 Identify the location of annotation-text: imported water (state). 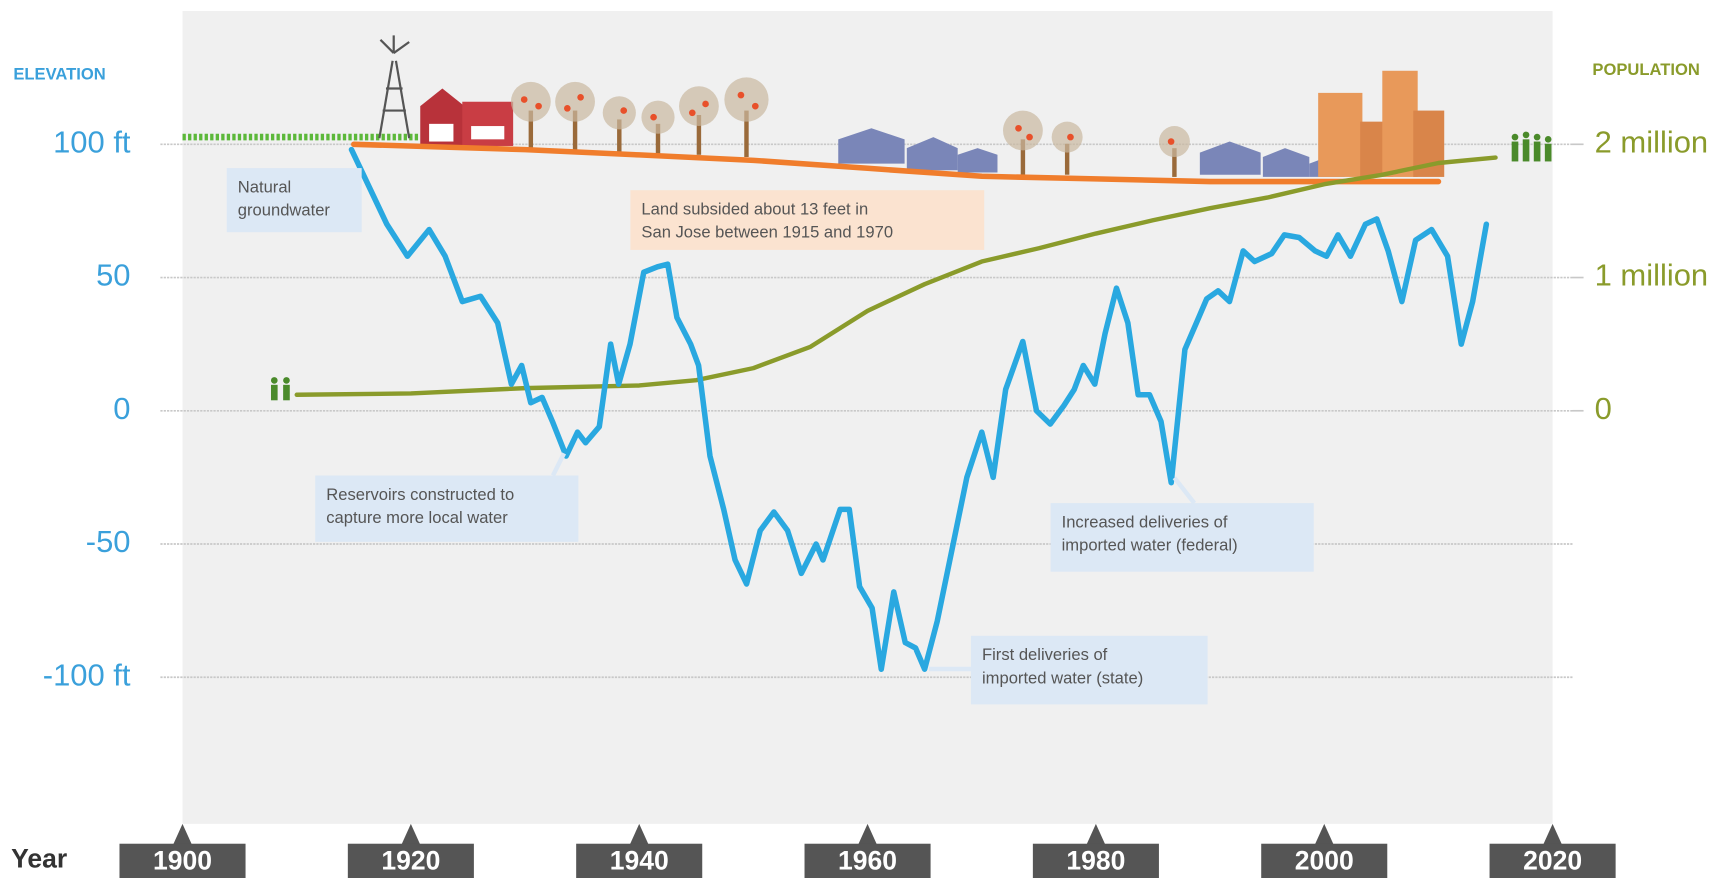
(1062, 677).